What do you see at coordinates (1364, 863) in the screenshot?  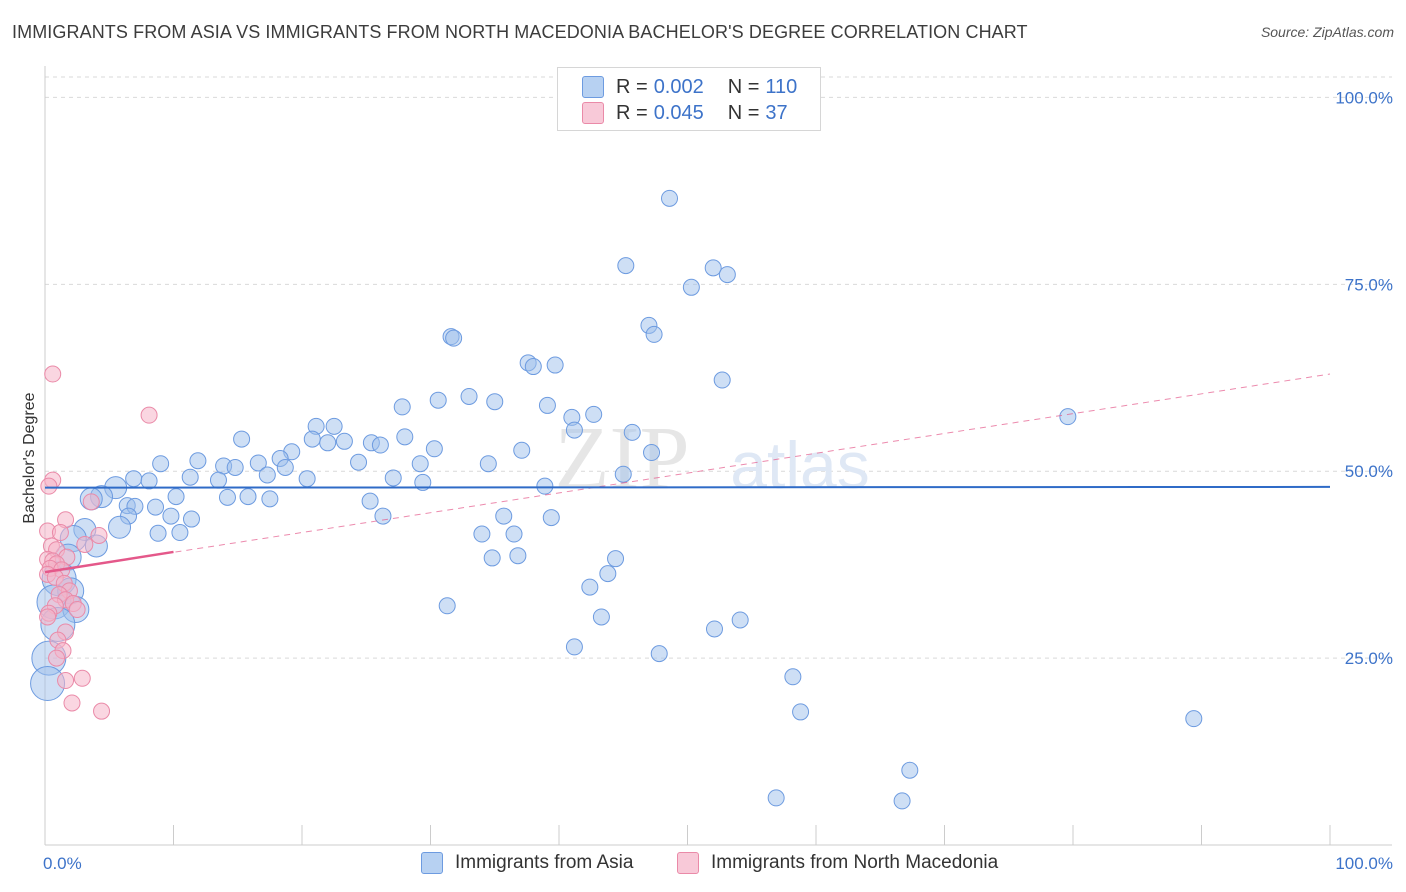 I see `x-tick-label: 100.0%` at bounding box center [1364, 863].